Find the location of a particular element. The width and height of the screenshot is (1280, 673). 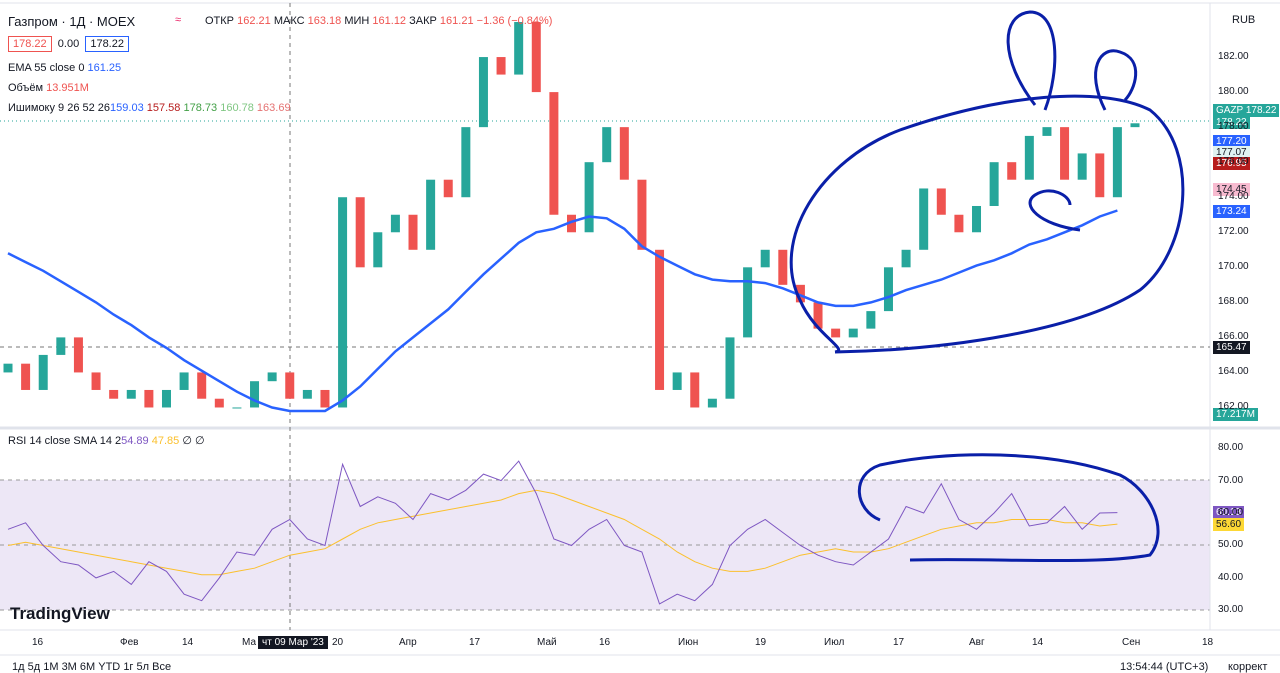

price-tick: 168.00 is located at coordinates (1233, 302).